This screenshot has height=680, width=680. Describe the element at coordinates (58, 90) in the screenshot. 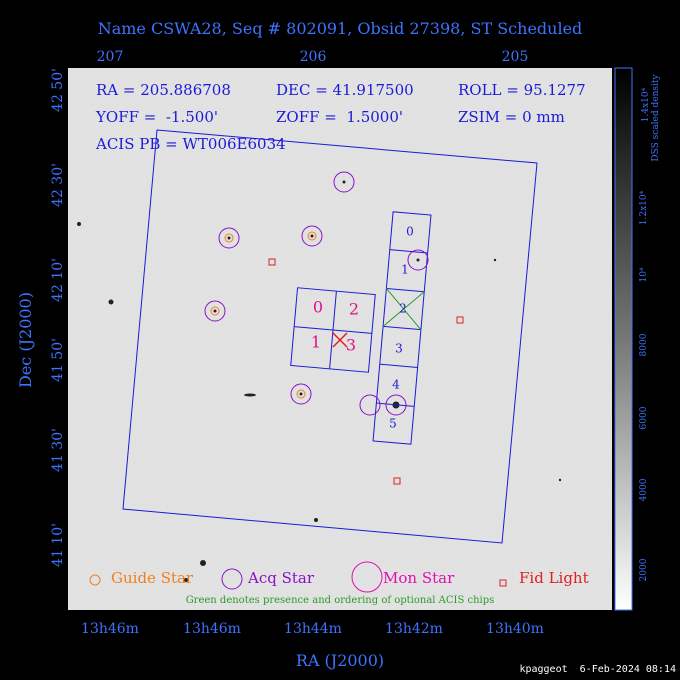

I see `left-tick-label: 42 50'` at that location.